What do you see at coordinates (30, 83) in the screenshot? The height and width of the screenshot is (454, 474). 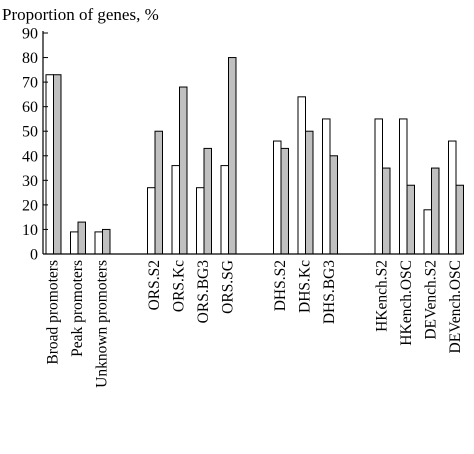 I see `y-tick-label: 70` at bounding box center [30, 83].